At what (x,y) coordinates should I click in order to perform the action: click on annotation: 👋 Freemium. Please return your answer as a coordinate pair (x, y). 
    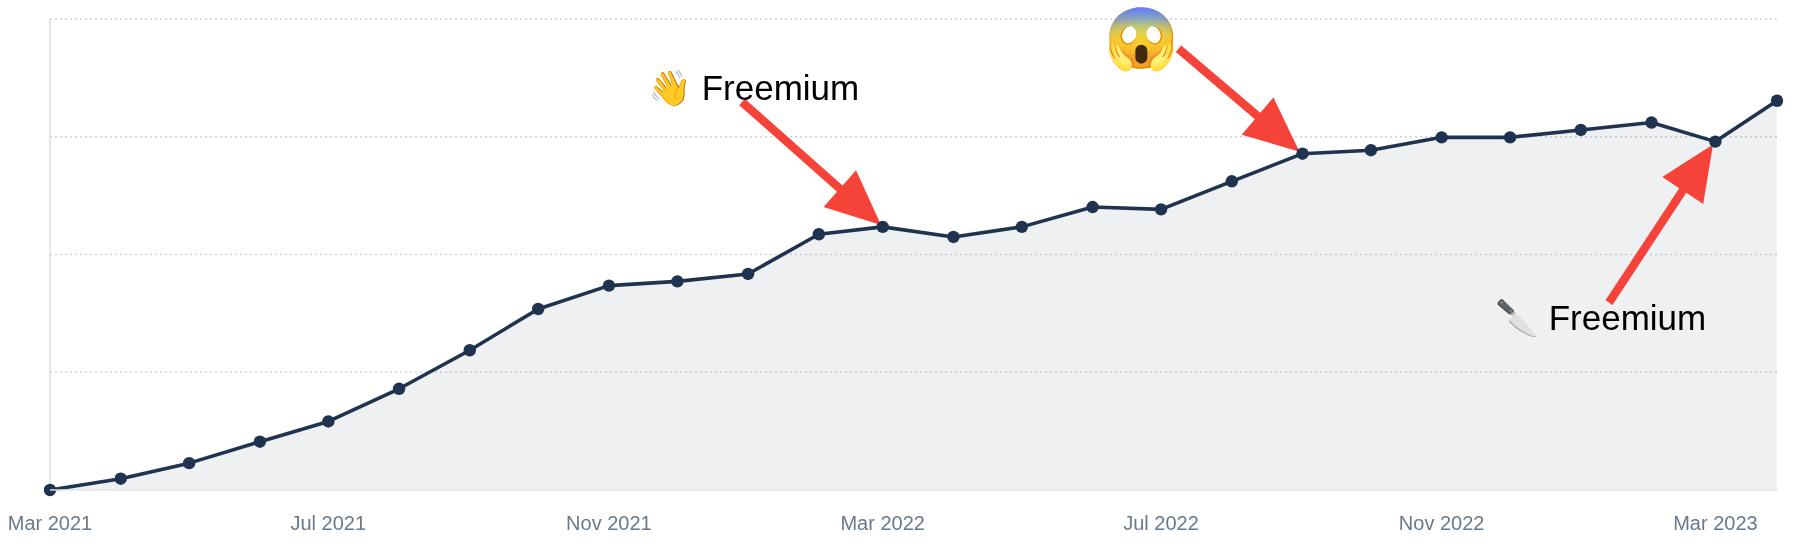
    Looking at the image, I should click on (754, 87).